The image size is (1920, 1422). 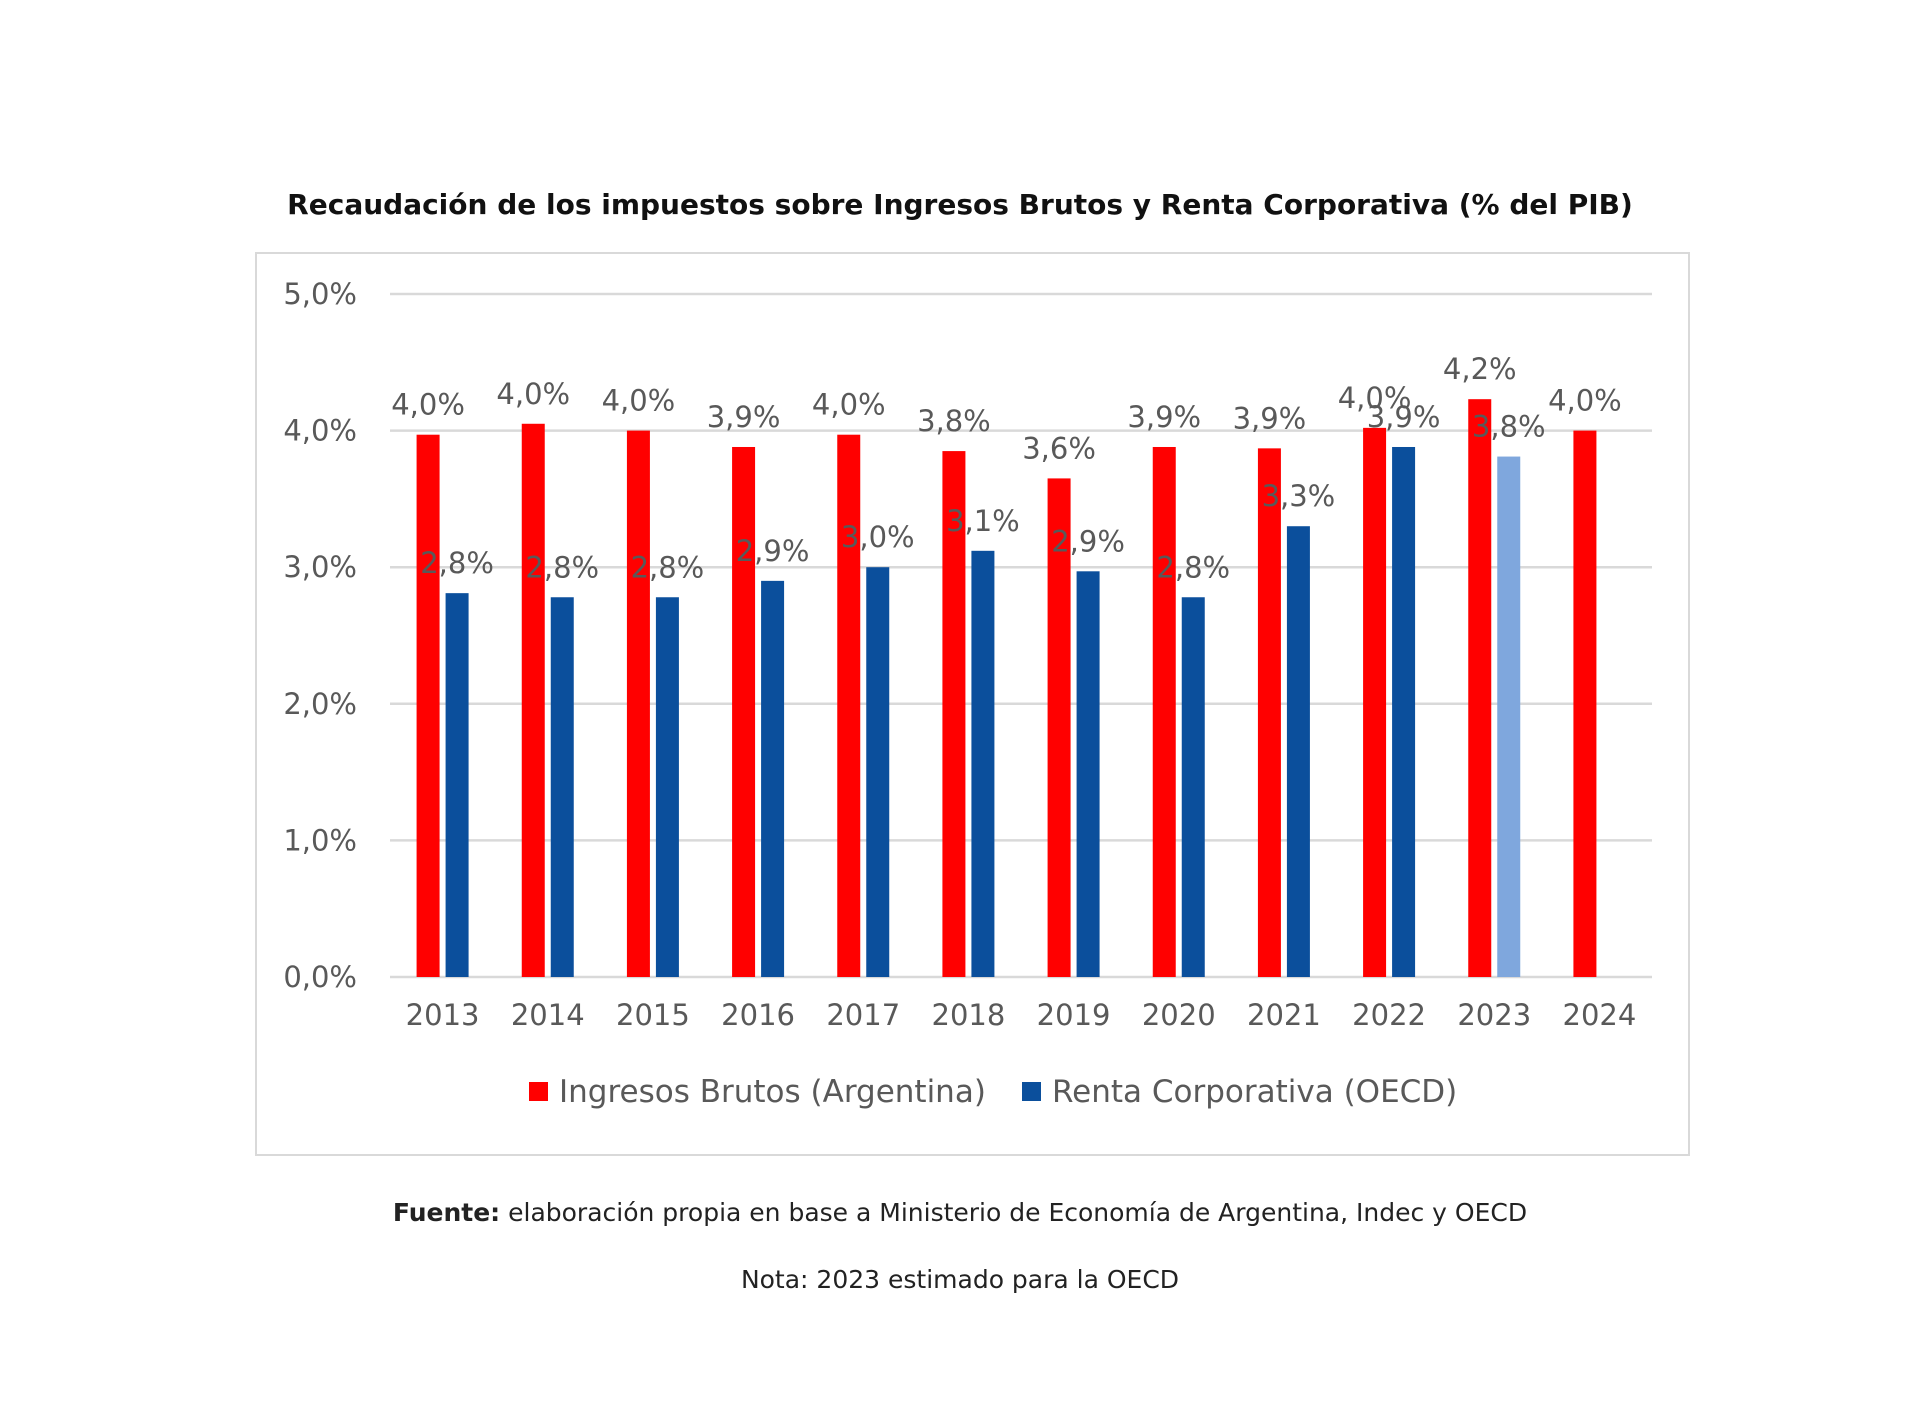 What do you see at coordinates (320, 431) in the screenshot?
I see `y-tick-label: 4,0%` at bounding box center [320, 431].